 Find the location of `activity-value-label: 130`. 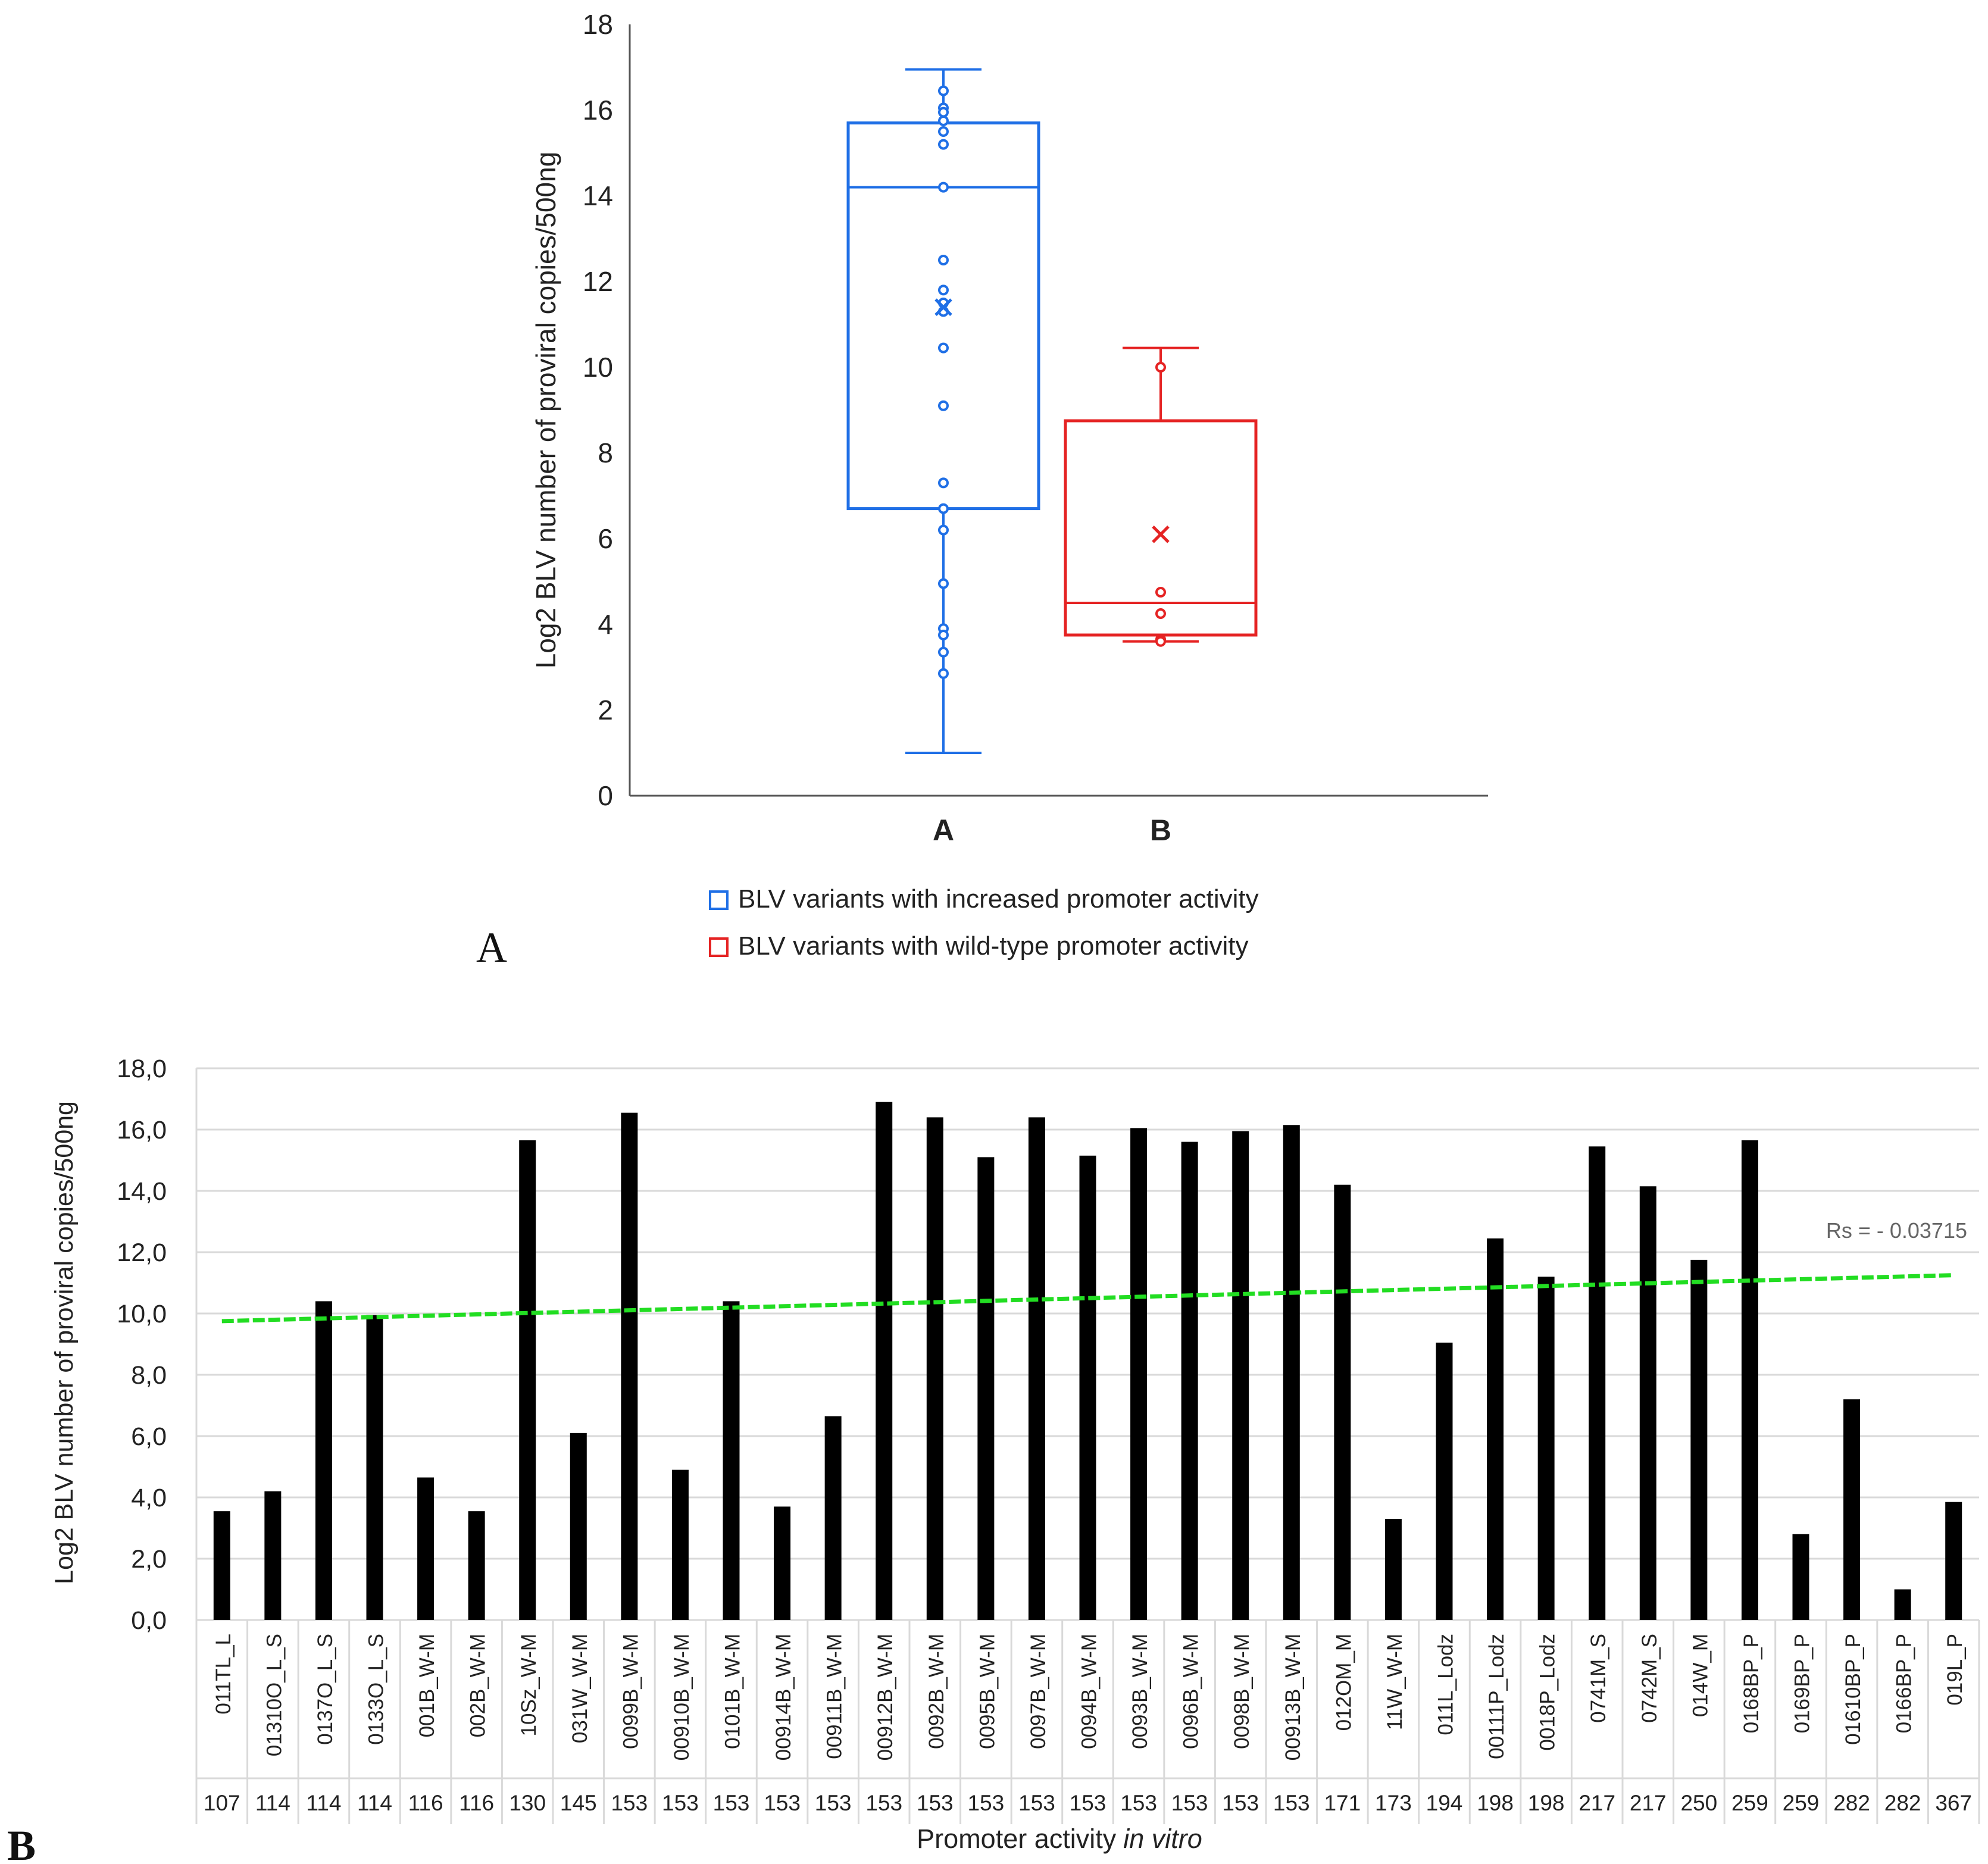

activity-value-label: 130 is located at coordinates (527, 1803).